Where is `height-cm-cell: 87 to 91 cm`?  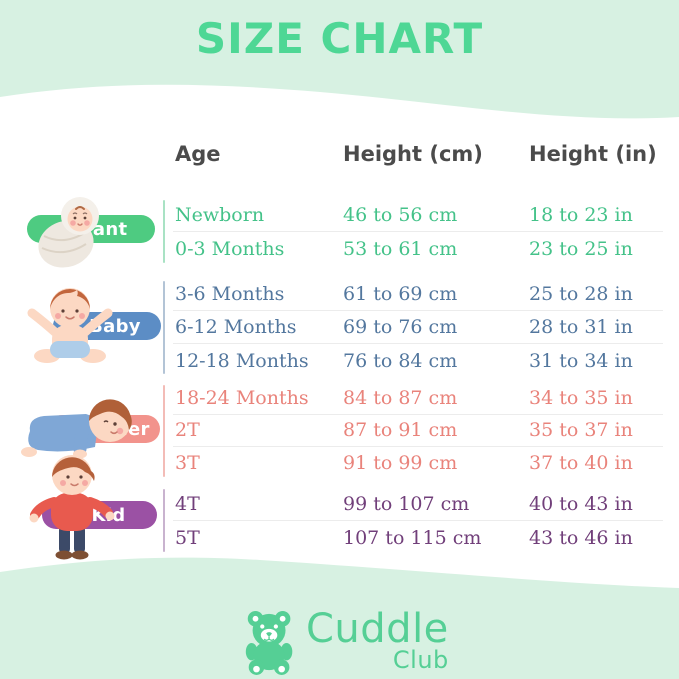
height-cm-cell: 87 to 91 cm is located at coordinates (400, 430).